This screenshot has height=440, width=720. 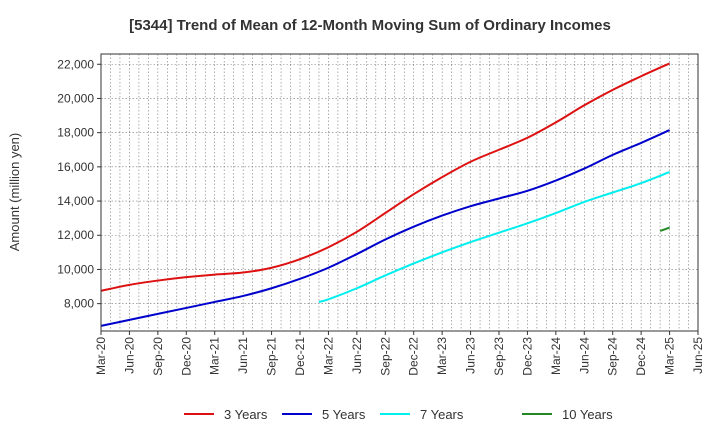 I want to click on legend: 3 Years 5 Years 7 Years 10 Years, so click(x=398, y=414).